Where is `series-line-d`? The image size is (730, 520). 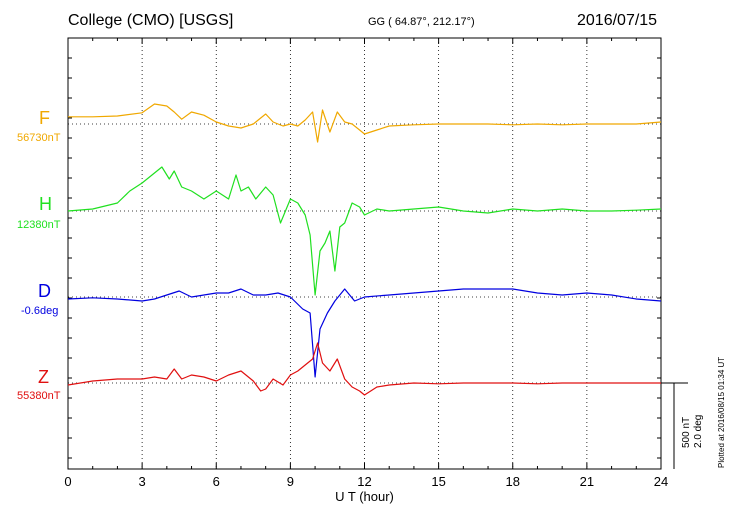 series-line-d is located at coordinates (364, 333).